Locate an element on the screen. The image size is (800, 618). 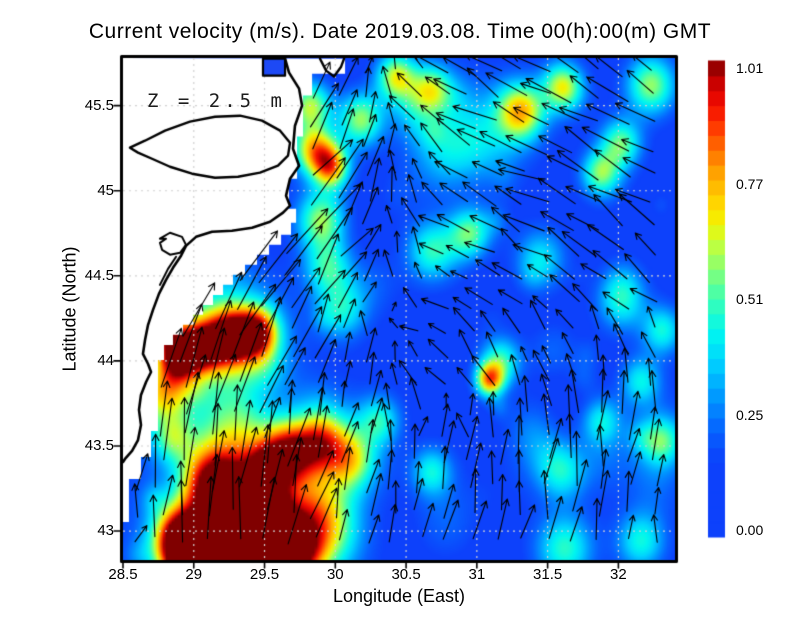
x-tick-label: 31.5 is located at coordinates (548, 574).